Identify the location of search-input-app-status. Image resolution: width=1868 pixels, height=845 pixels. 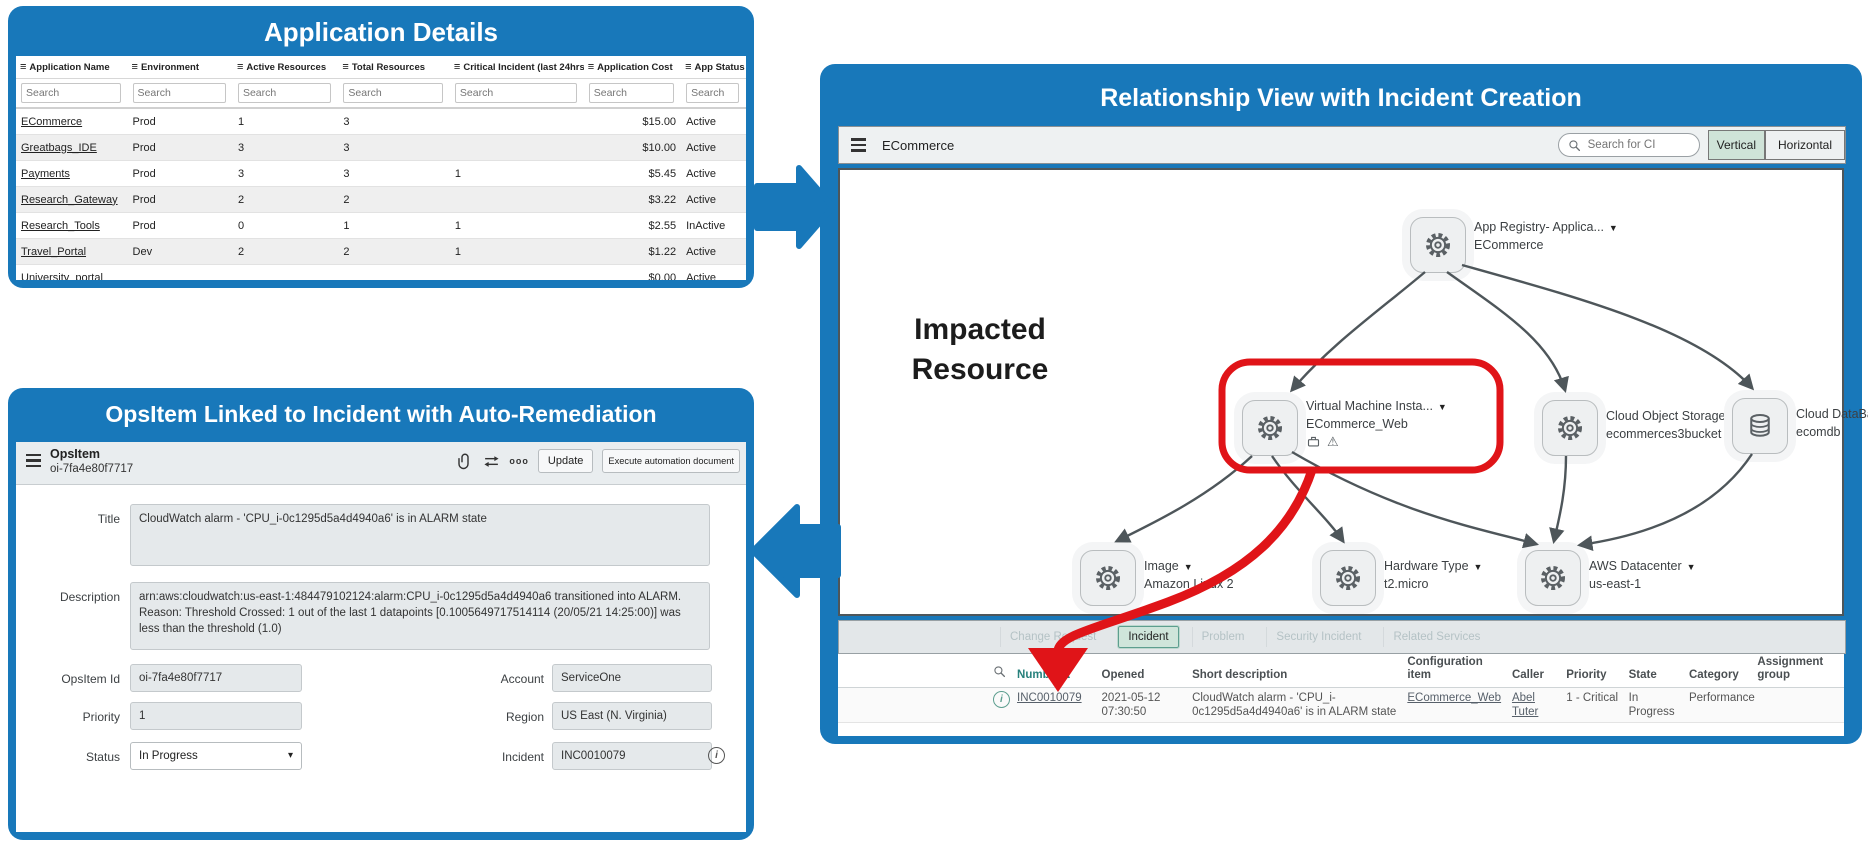
(712, 93).